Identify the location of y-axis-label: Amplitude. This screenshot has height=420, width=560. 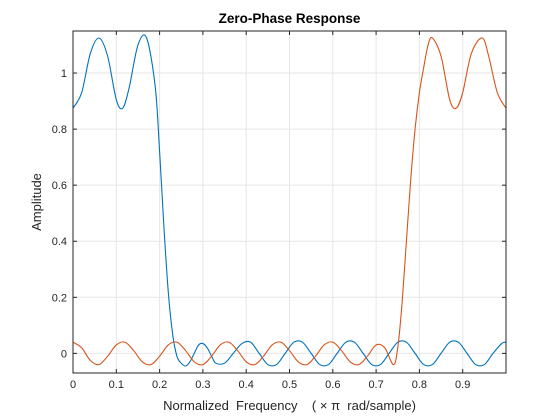
(36, 202).